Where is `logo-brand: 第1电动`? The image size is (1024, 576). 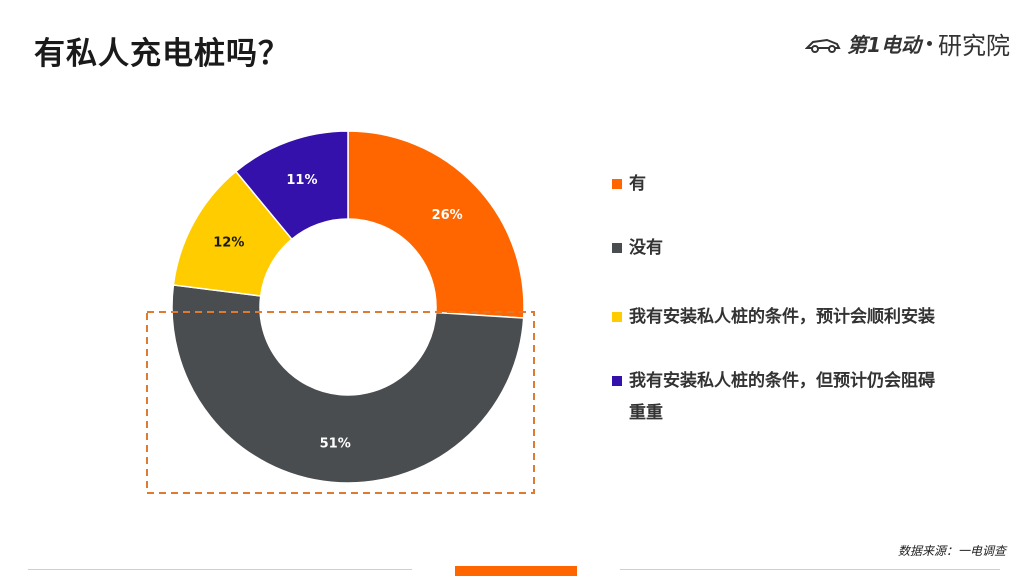 logo-brand: 第1电动 is located at coordinates (884, 45).